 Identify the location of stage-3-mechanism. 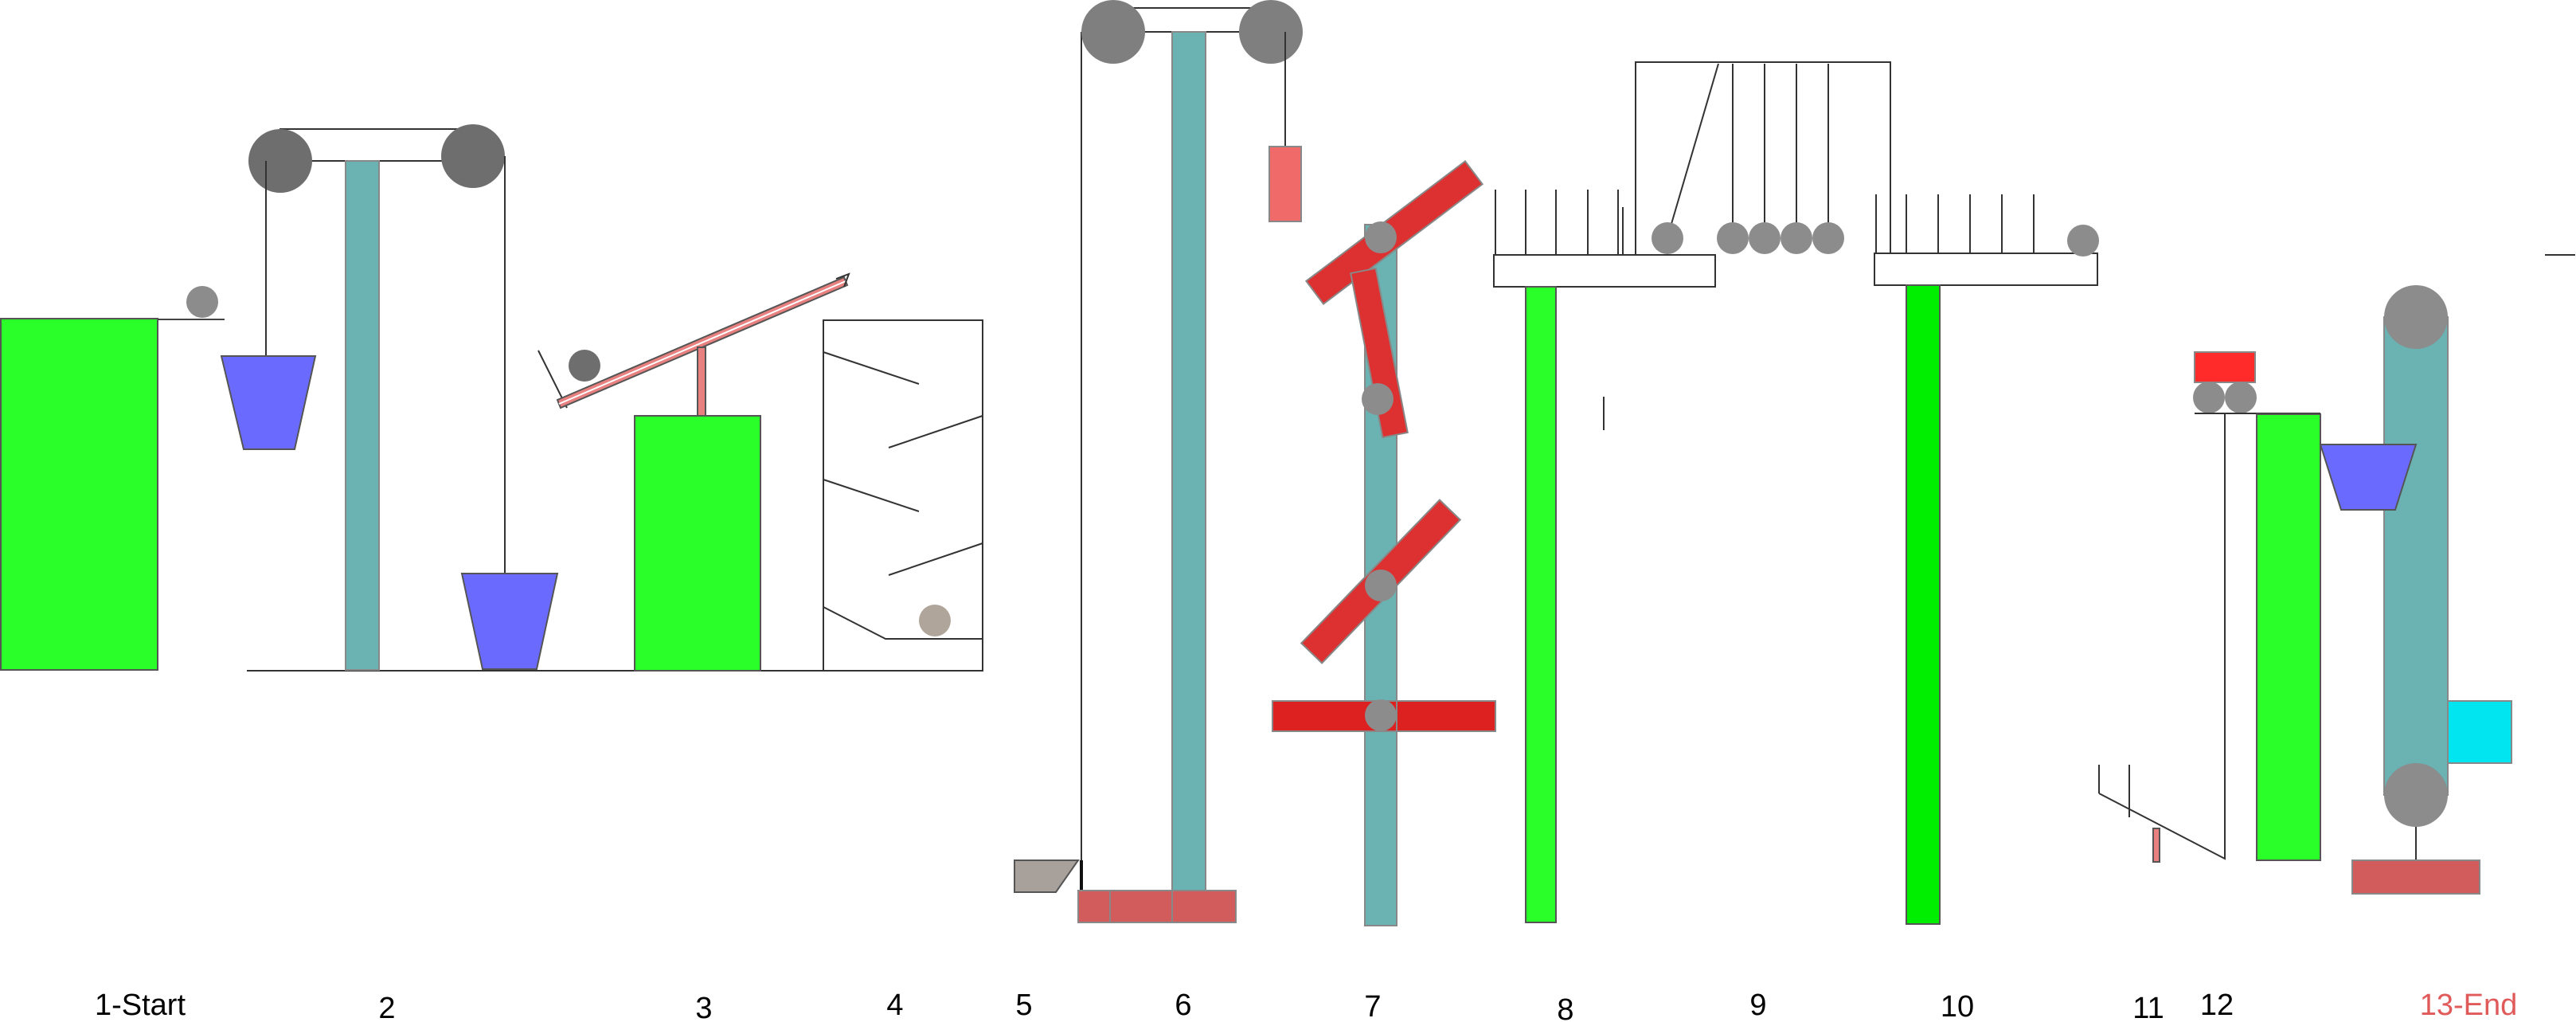
(693, 472).